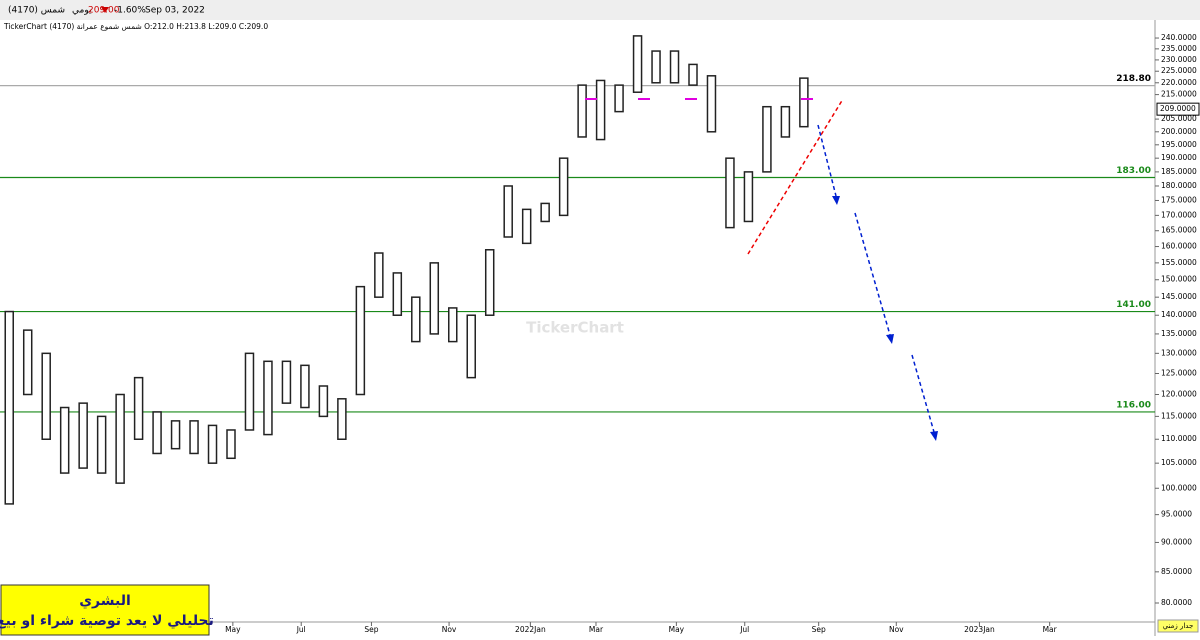  What do you see at coordinates (1179, 230) in the screenshot?
I see `y-tick-label: 165.0000` at bounding box center [1179, 230].